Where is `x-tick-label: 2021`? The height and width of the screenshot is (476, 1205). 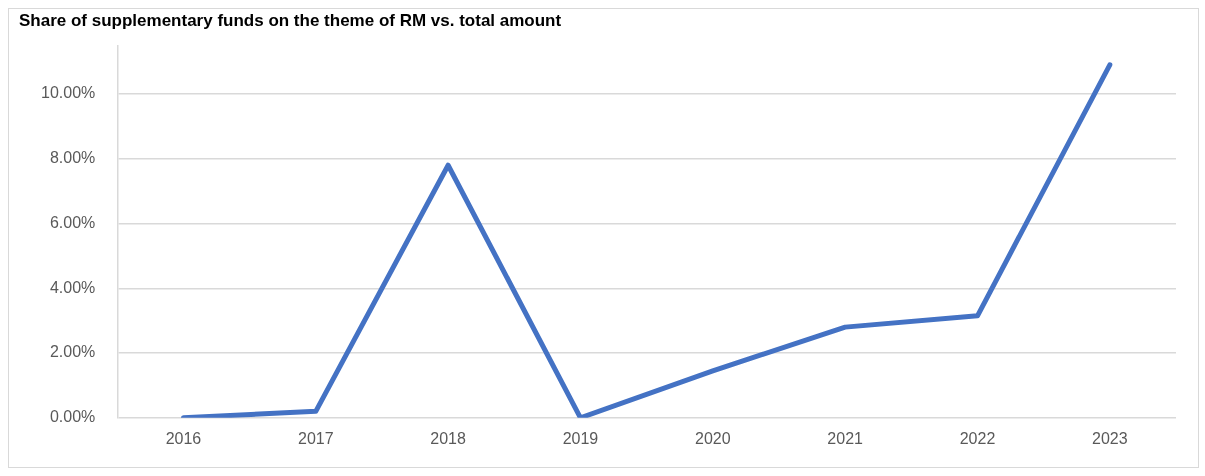
x-tick-label: 2021 is located at coordinates (845, 438).